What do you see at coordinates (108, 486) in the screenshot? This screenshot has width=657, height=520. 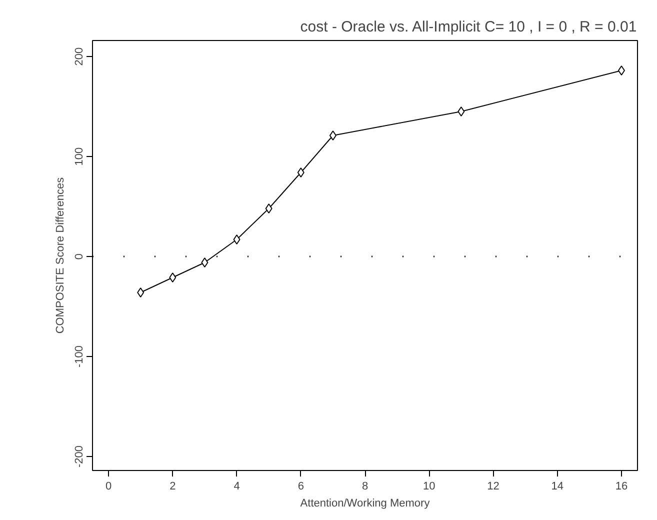 I see `x-tick-label: 0` at bounding box center [108, 486].